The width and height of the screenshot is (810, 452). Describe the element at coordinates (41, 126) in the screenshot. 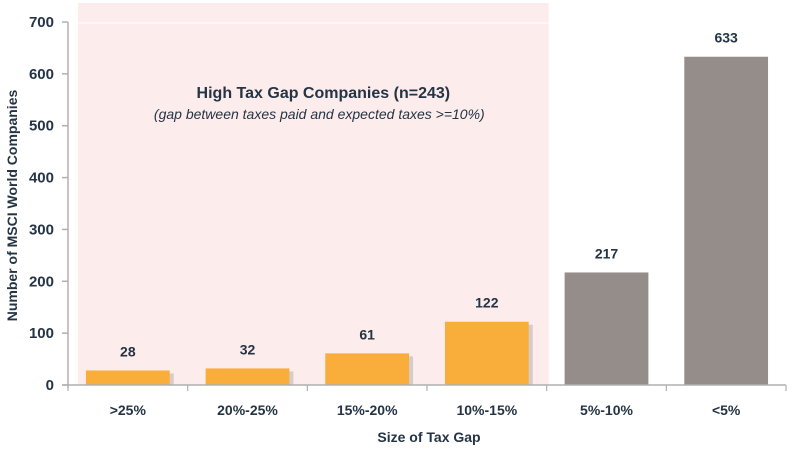

I see `y-tick-label: 500` at that location.